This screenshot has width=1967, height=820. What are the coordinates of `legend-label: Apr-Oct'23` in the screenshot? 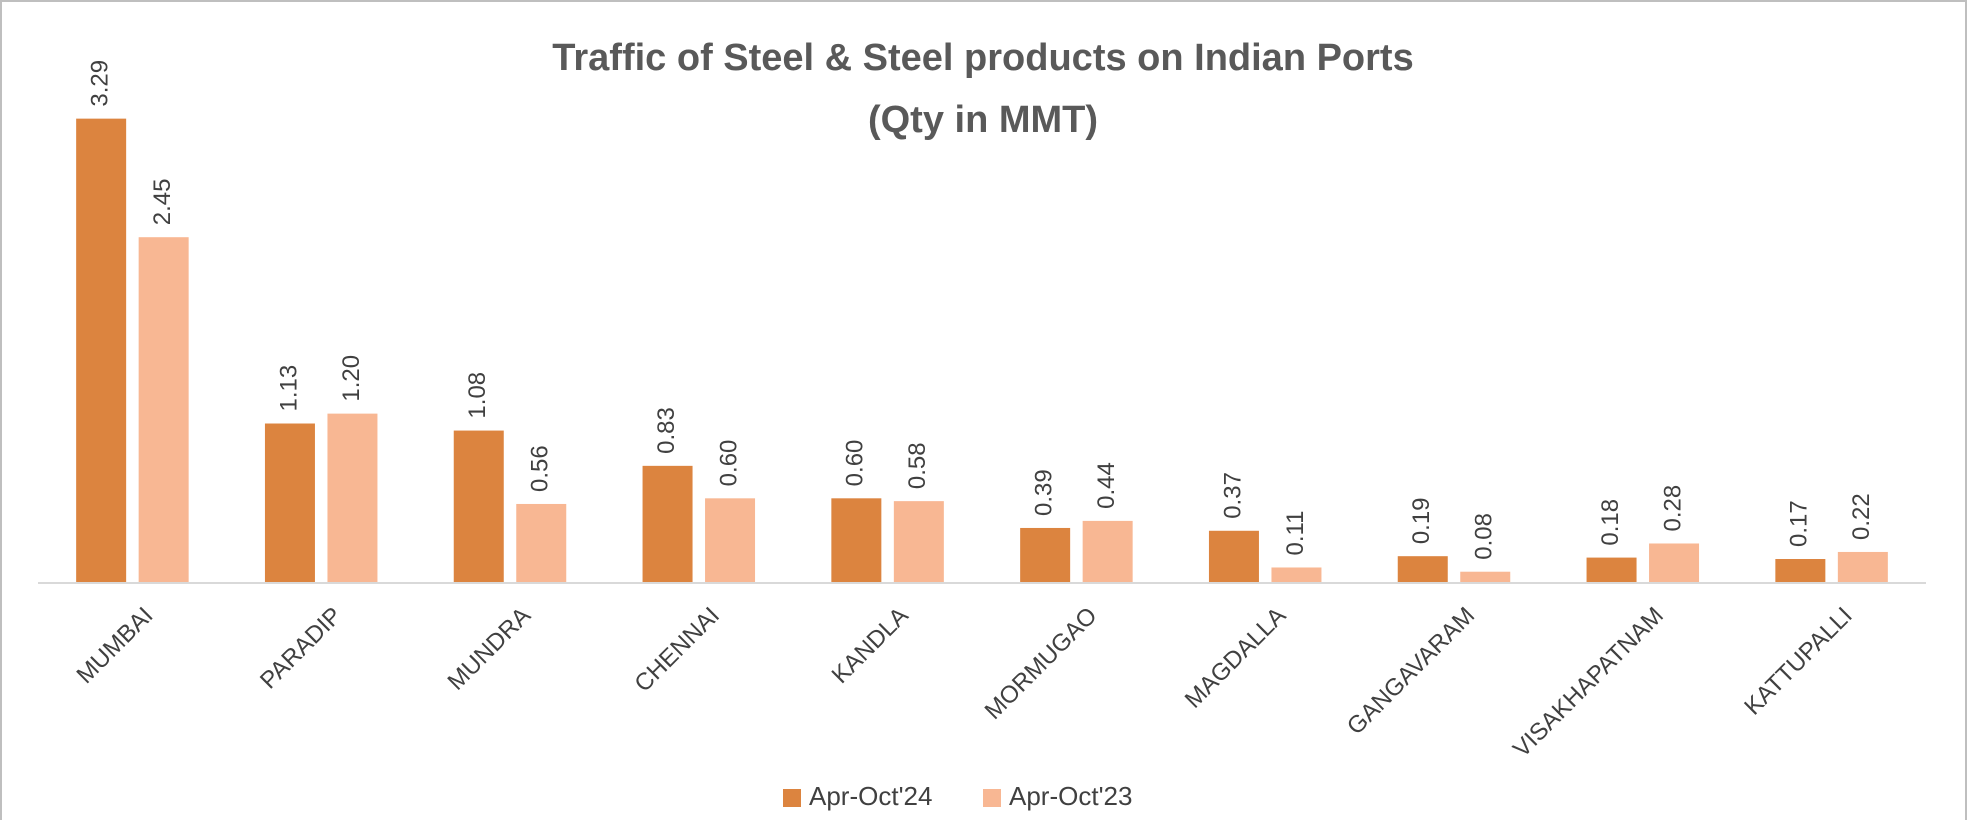 It's located at (1070, 796).